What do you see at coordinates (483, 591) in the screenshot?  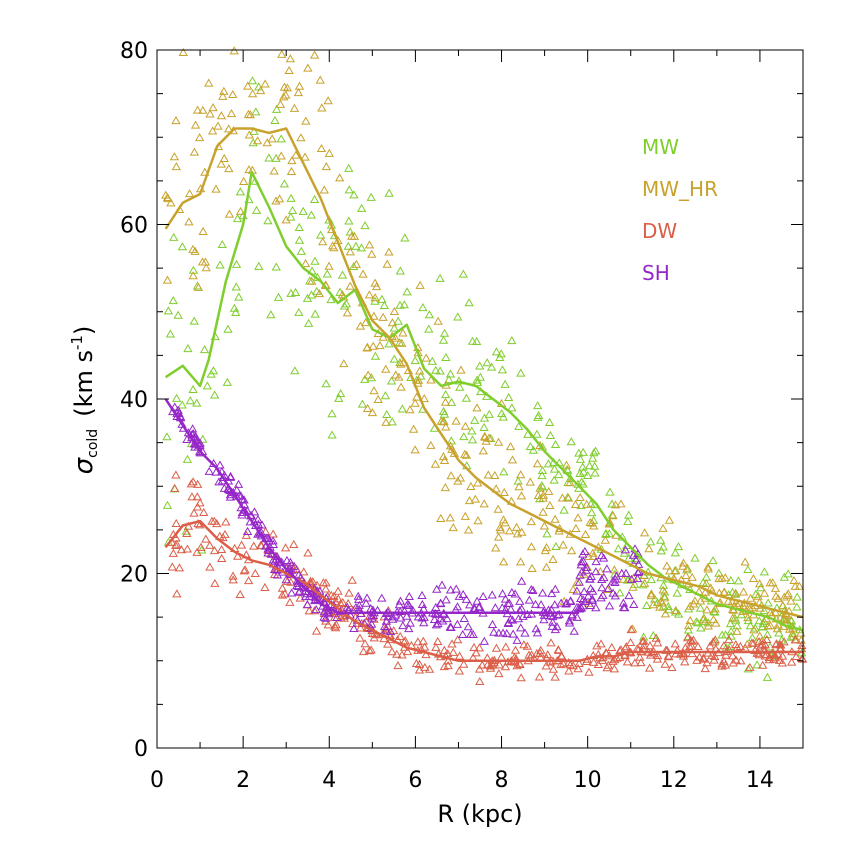 I see `mean-line-dw` at bounding box center [483, 591].